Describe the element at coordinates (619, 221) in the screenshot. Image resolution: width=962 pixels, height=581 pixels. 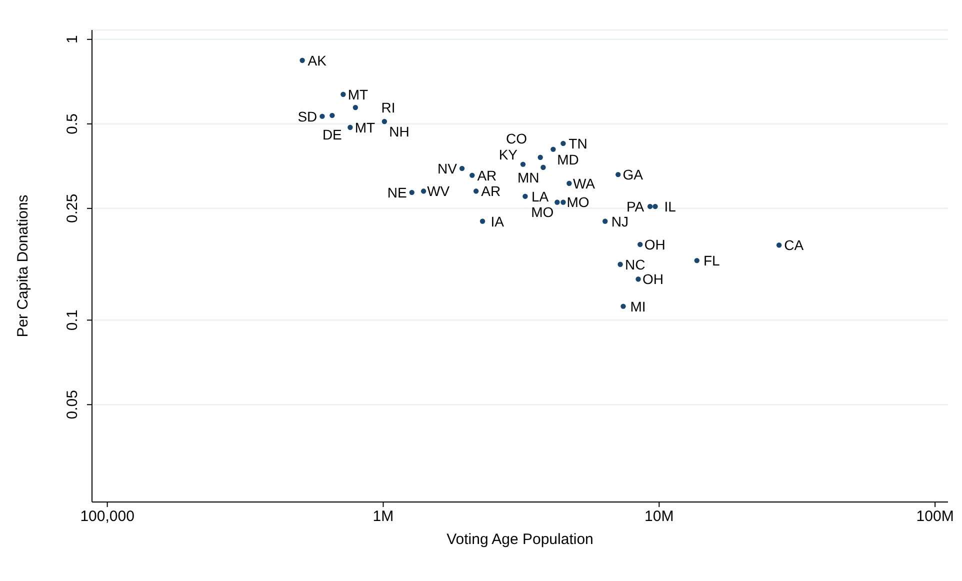
I see `annotation: NJ` at that location.